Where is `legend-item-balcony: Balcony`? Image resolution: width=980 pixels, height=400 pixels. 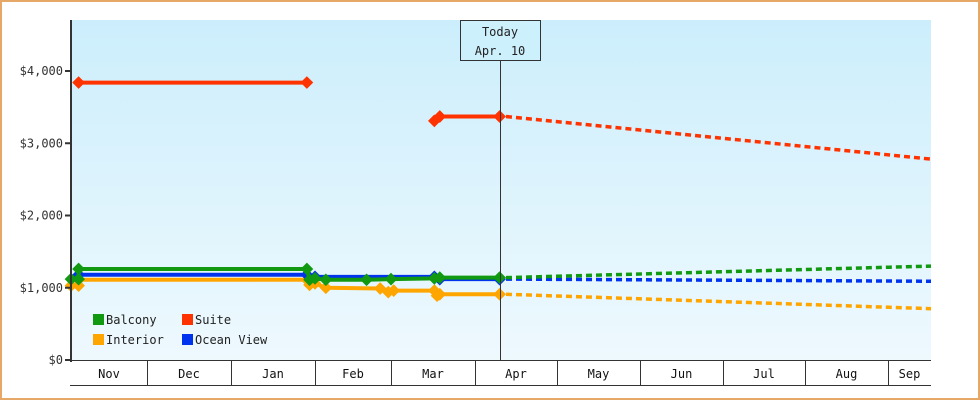 legend-item-balcony: Balcony is located at coordinates (125, 320).